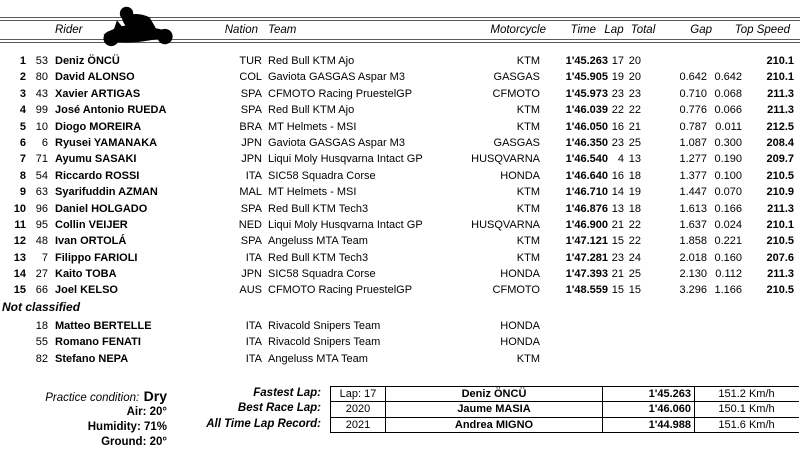 The height and width of the screenshot is (463, 800). Describe the element at coordinates (41, 93) in the screenshot. I see `bib-number-cell: 43` at that location.